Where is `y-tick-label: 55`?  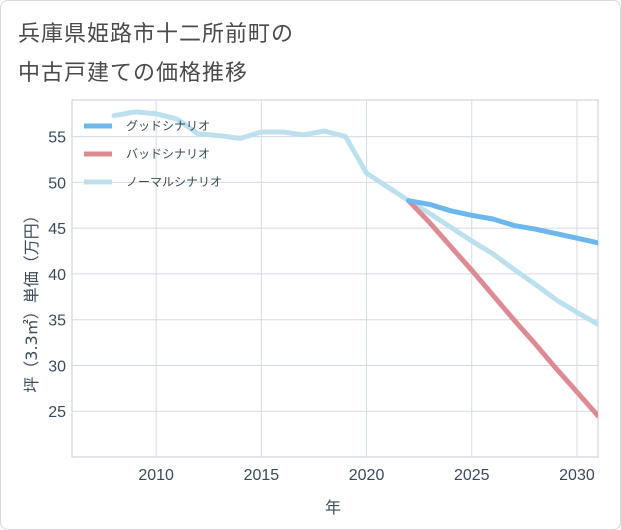
y-tick-label: 55 is located at coordinates (57, 138).